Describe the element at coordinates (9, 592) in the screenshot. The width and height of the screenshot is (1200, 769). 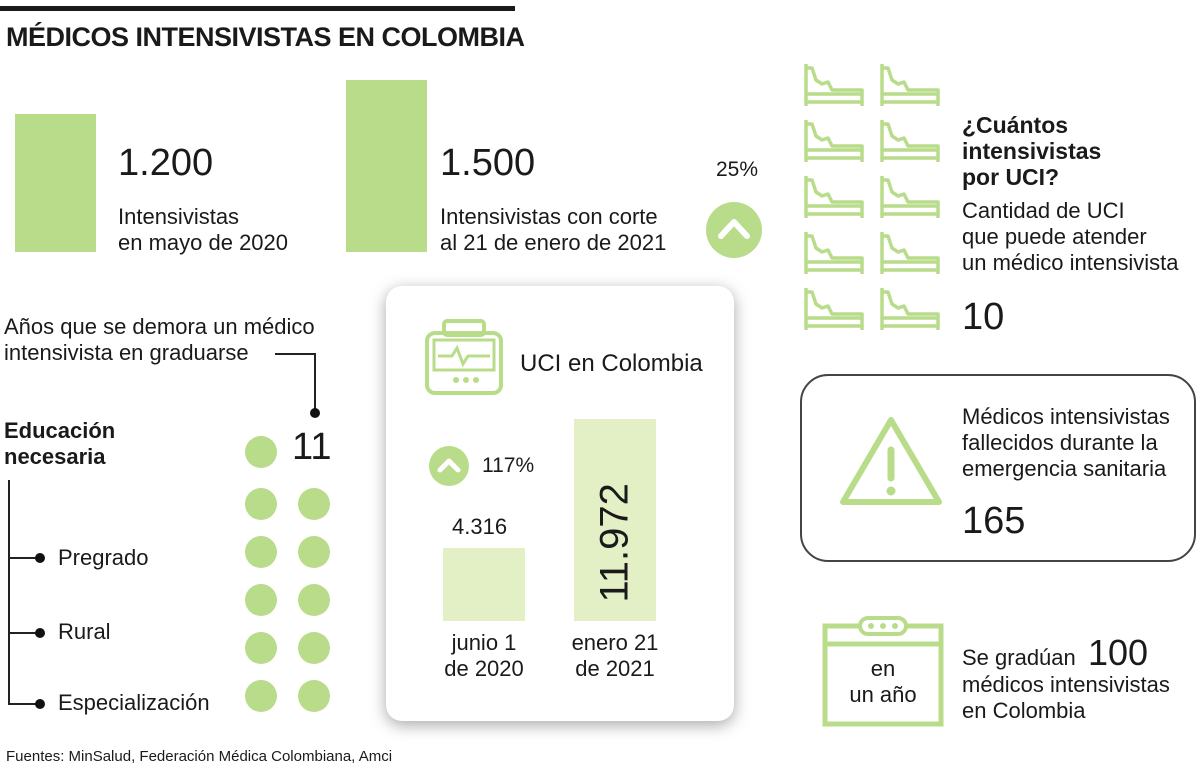
I see `education-tree` at that location.